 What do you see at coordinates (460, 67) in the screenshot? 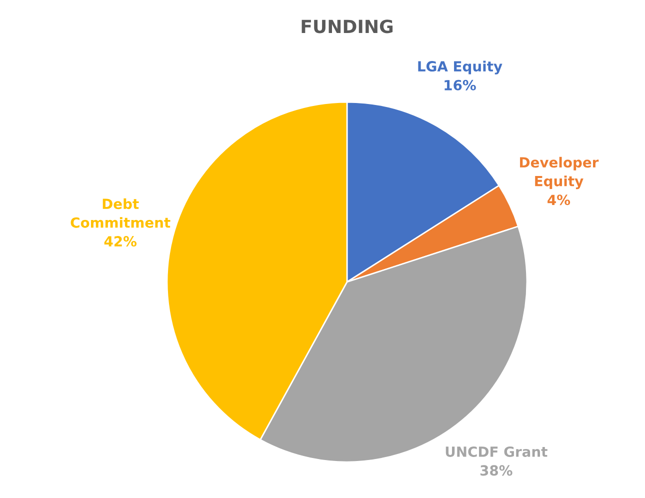
I see `slice-label: LGA Equity` at bounding box center [460, 67].